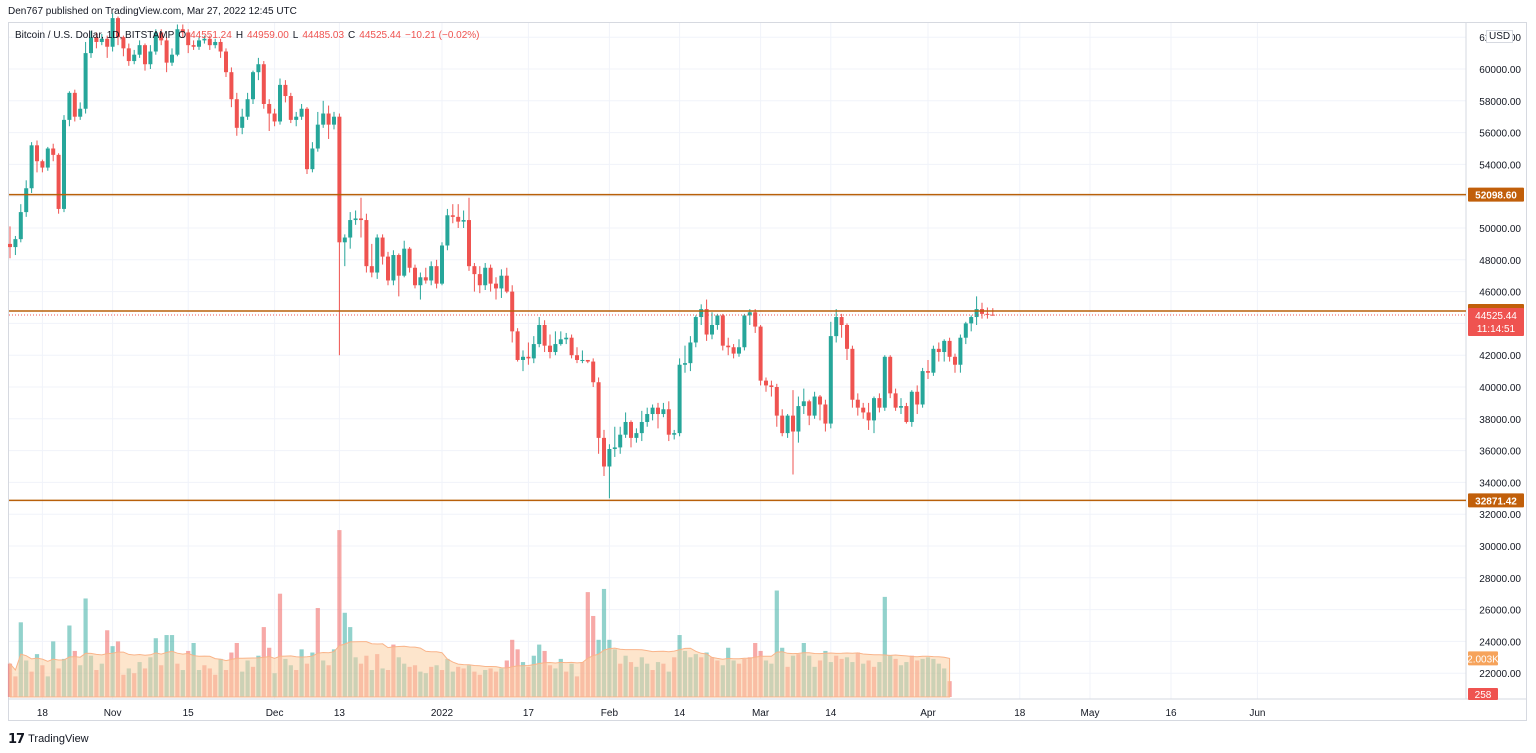 Image resolution: width=1536 pixels, height=753 pixels. I want to click on y-tick-label: 58000.00, so click(1500, 102).